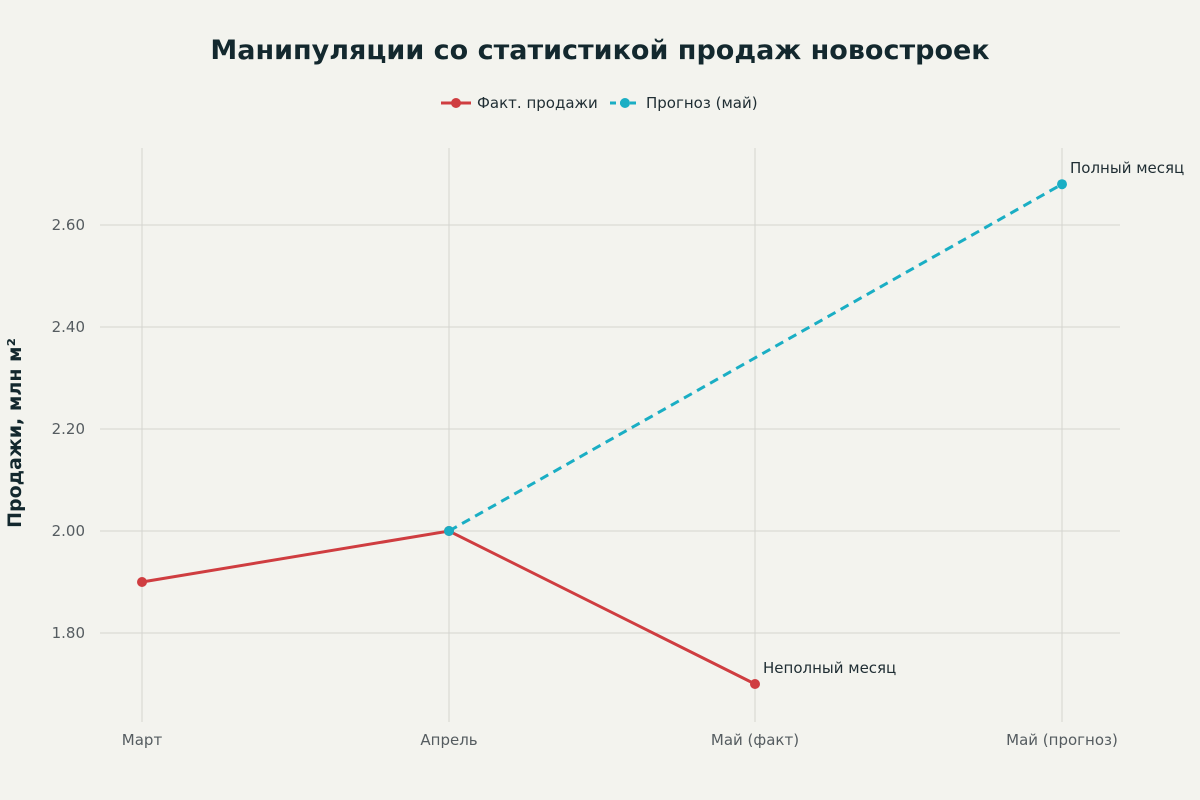 This screenshot has width=1200, height=800. Describe the element at coordinates (829, 668) in the screenshot. I see `annotation-label: Неполный месяц` at that location.